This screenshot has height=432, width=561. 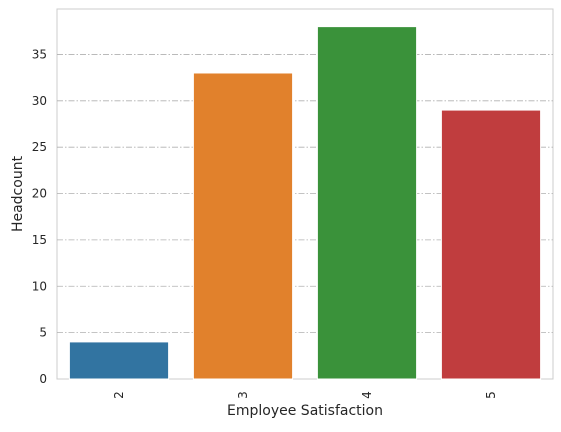 What do you see at coordinates (491, 395) in the screenshot?
I see `x-tick-label: 5` at bounding box center [491, 395].